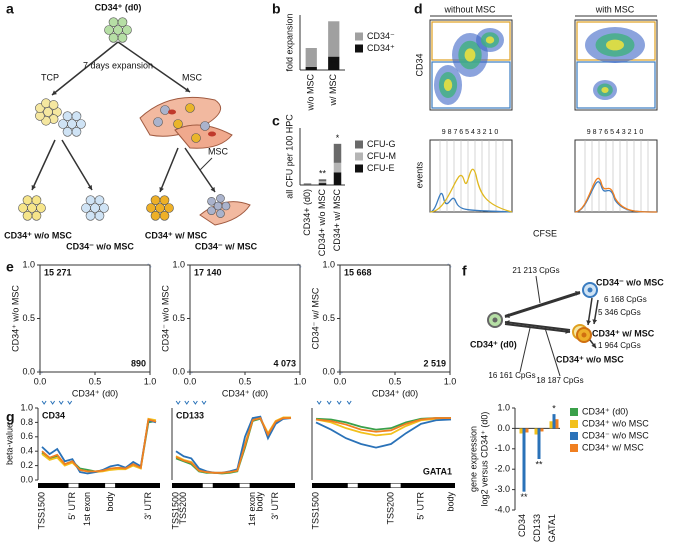  What do you see at coordinates (619, 345) in the screenshot?
I see `edge-label: 1 964 CpGs` at bounding box center [619, 345].